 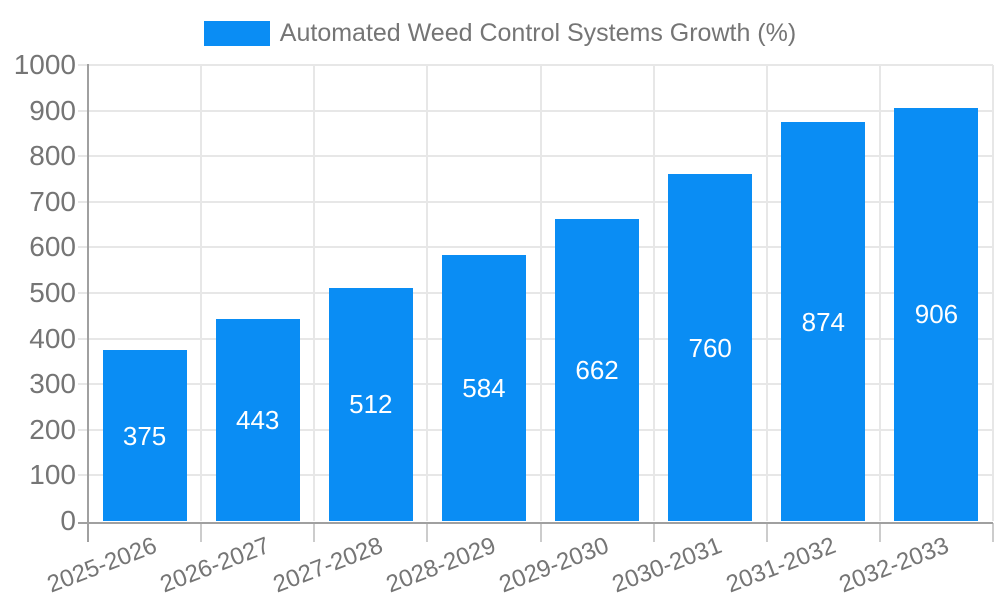 What do you see at coordinates (52, 292) in the screenshot?
I see `y-tick-label: 500` at bounding box center [52, 292].